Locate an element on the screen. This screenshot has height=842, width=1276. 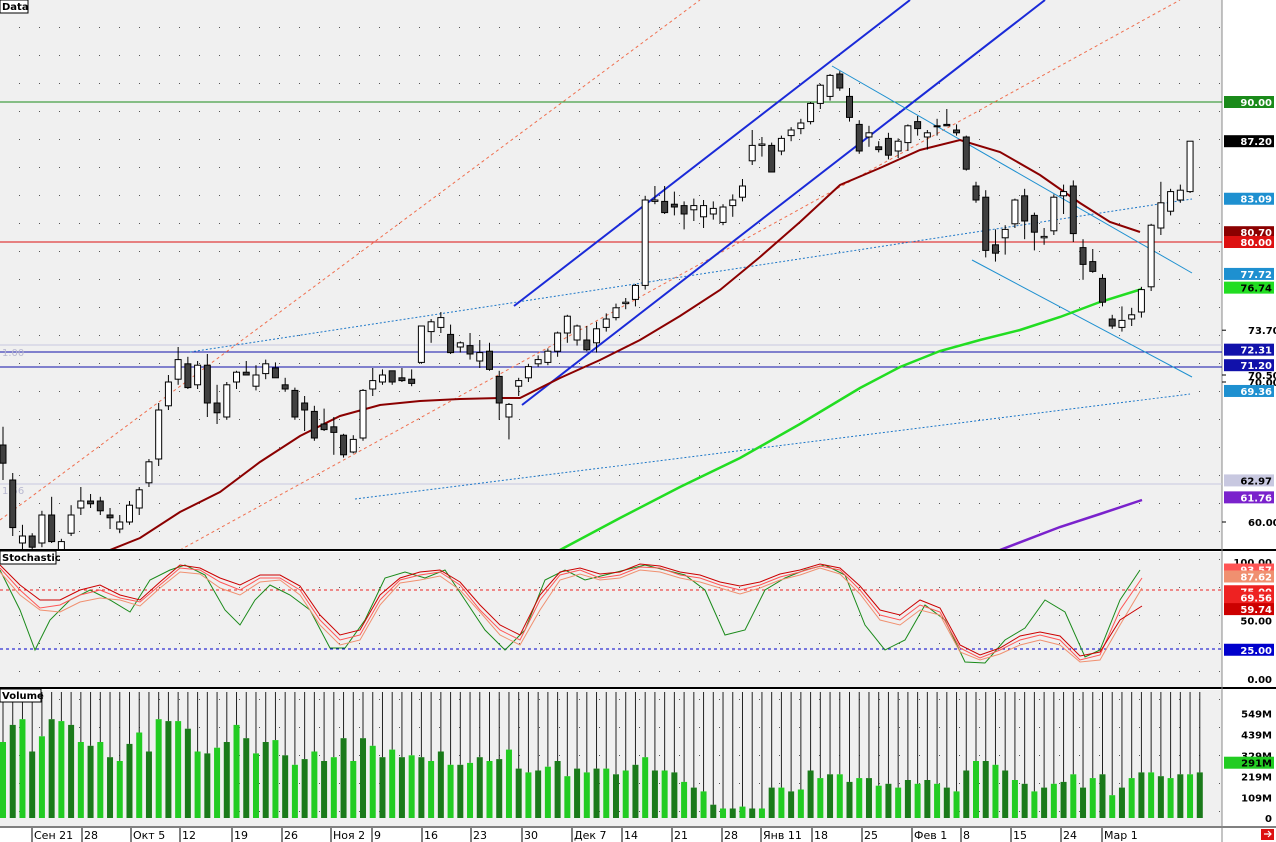
price-badge: 62.97 is located at coordinates (1249, 480).